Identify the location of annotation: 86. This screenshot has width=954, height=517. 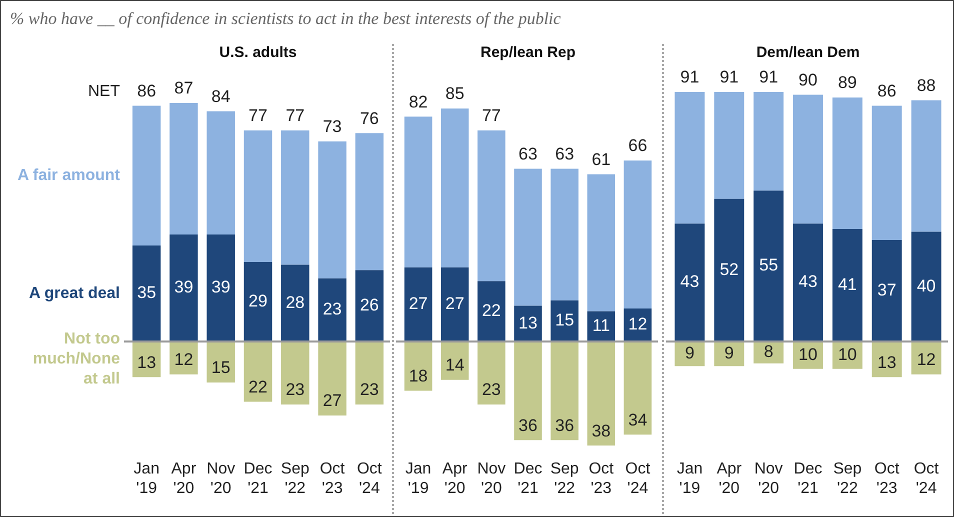
(886, 90).